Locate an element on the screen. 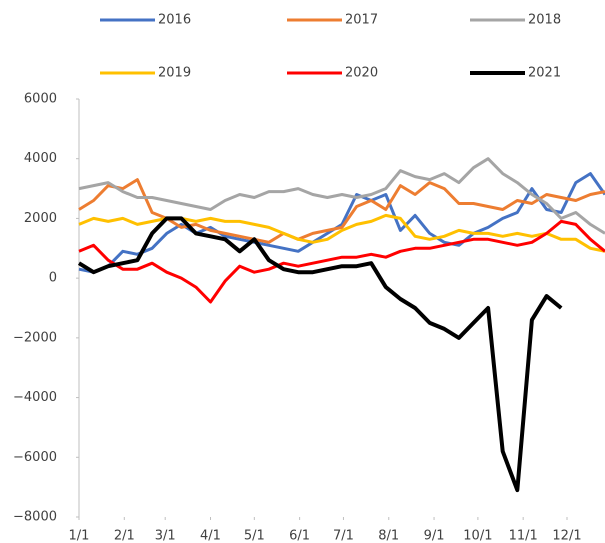 The width and height of the screenshot is (605, 543). x-tick-label: 1/1 is located at coordinates (79, 536).